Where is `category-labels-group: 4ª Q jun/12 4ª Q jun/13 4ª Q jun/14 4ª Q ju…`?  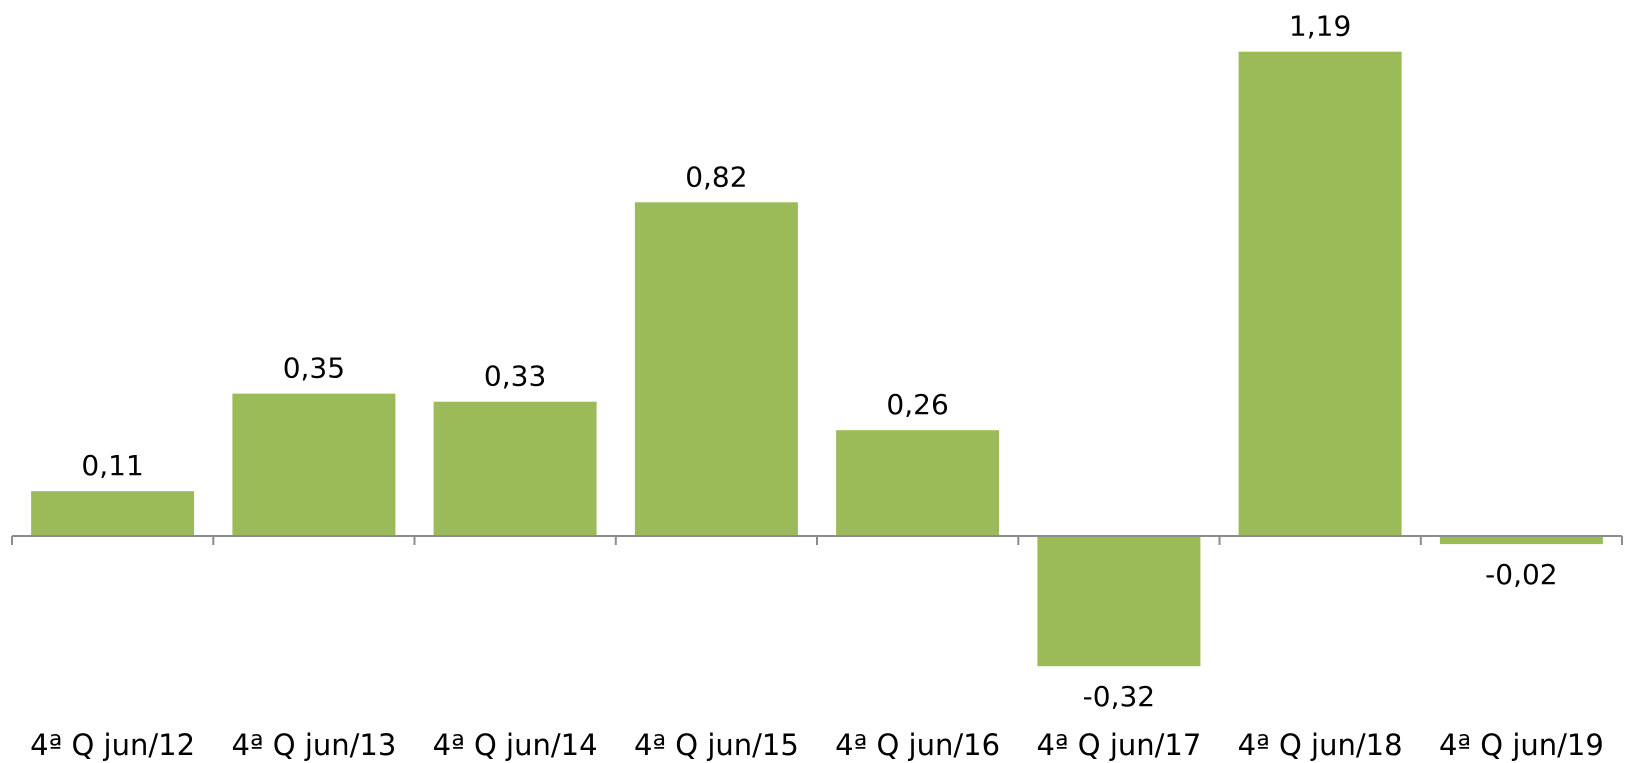 category-labels-group: 4ª Q jun/12 4ª Q jun/13 4ª Q jun/14 4ª Q ju… is located at coordinates (817, 745).